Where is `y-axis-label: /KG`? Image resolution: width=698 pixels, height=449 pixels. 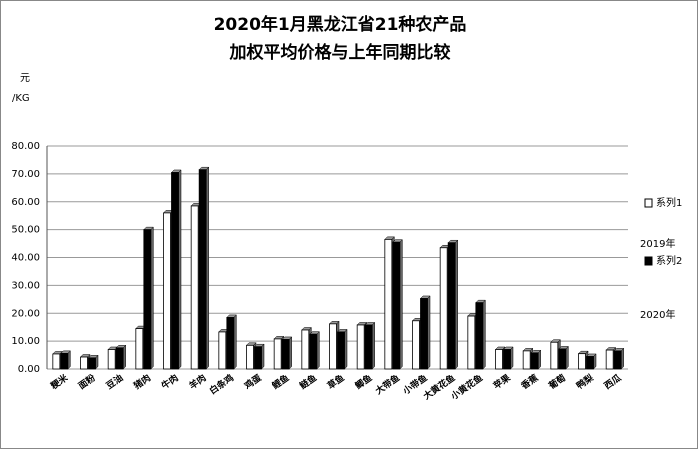
y-axis-label: /KG is located at coordinates (21, 98).